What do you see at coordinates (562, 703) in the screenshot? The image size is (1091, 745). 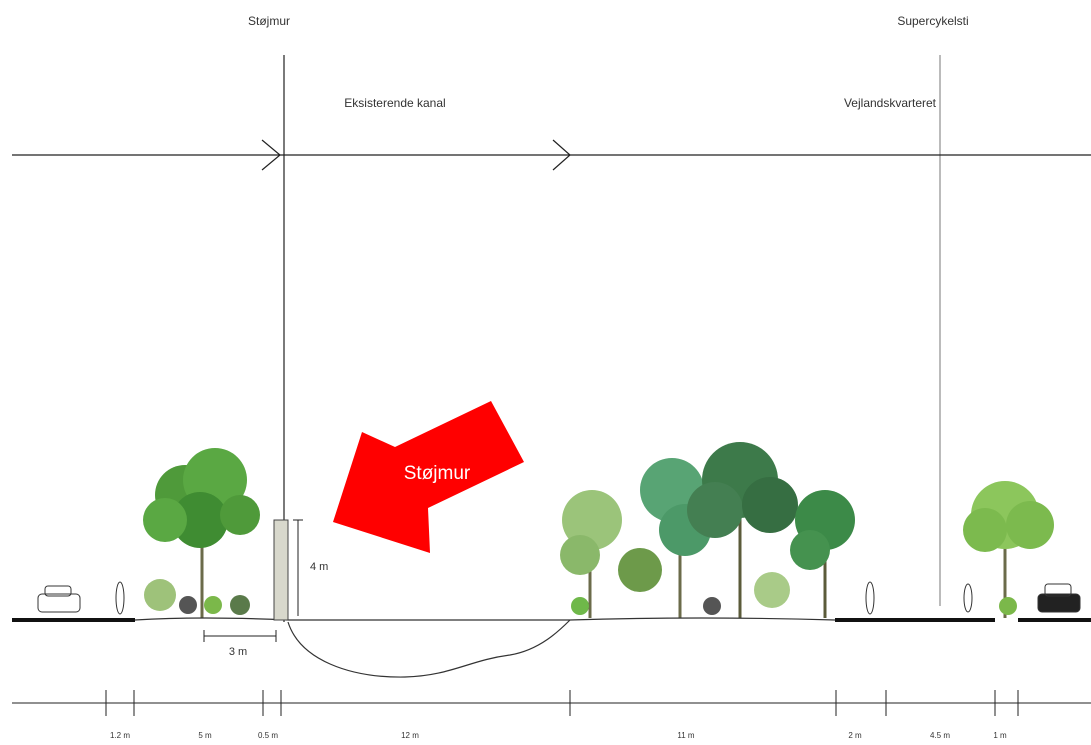 I see `ticks` at bounding box center [562, 703].